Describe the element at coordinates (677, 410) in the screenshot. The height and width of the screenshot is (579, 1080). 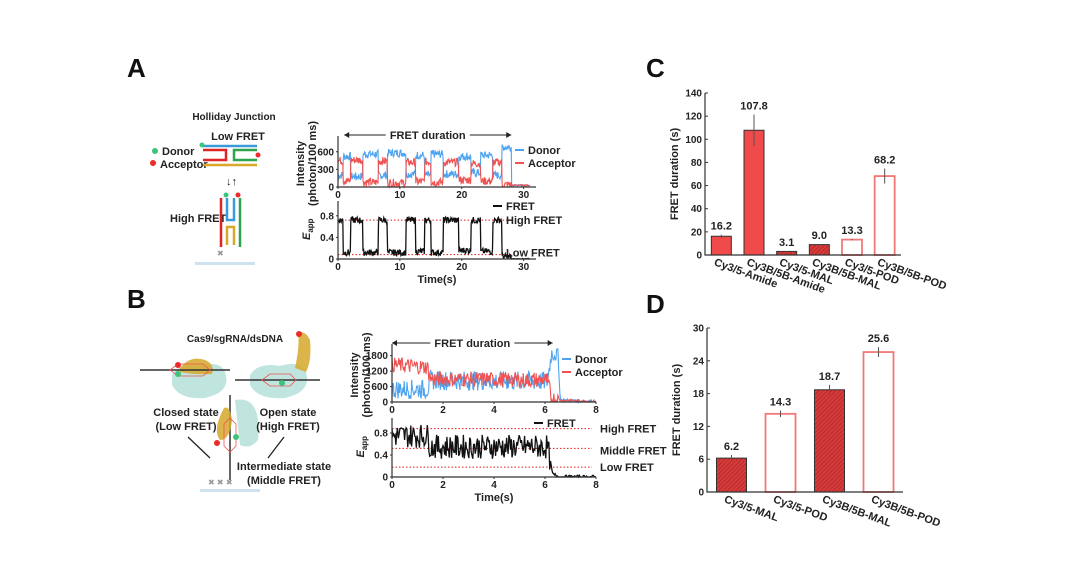
I see `y-axis-label: FRET duration (s)` at that location.